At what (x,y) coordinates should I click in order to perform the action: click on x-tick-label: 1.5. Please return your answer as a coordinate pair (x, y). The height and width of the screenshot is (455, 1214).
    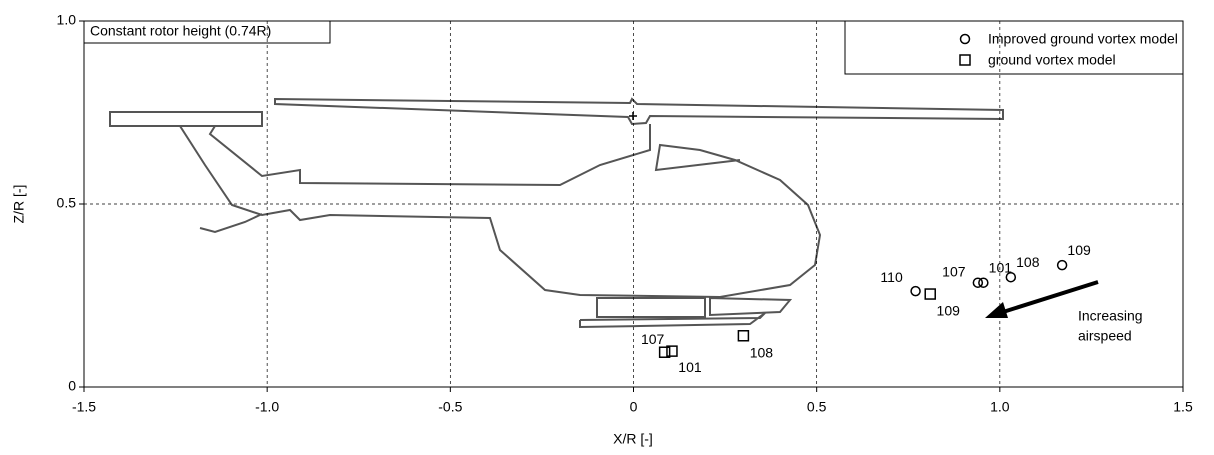
    Looking at the image, I should click on (1183, 407).